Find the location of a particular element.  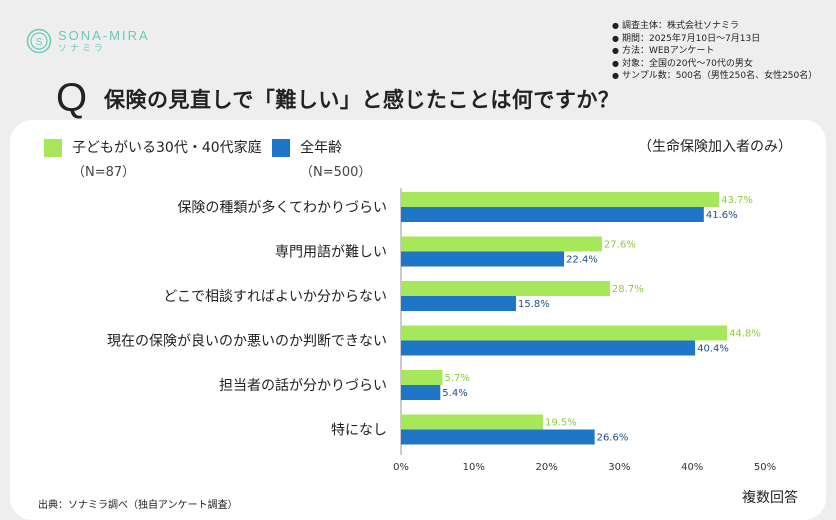

svg-text: S is located at coordinates (39, 42).